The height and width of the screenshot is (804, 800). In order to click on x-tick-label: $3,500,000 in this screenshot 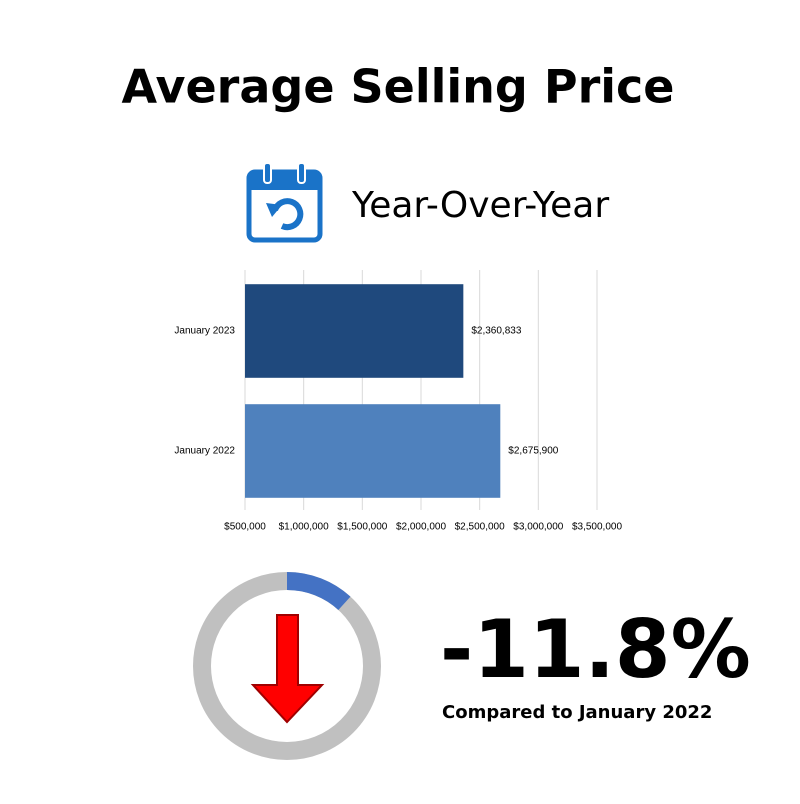, I will do `click(597, 527)`.